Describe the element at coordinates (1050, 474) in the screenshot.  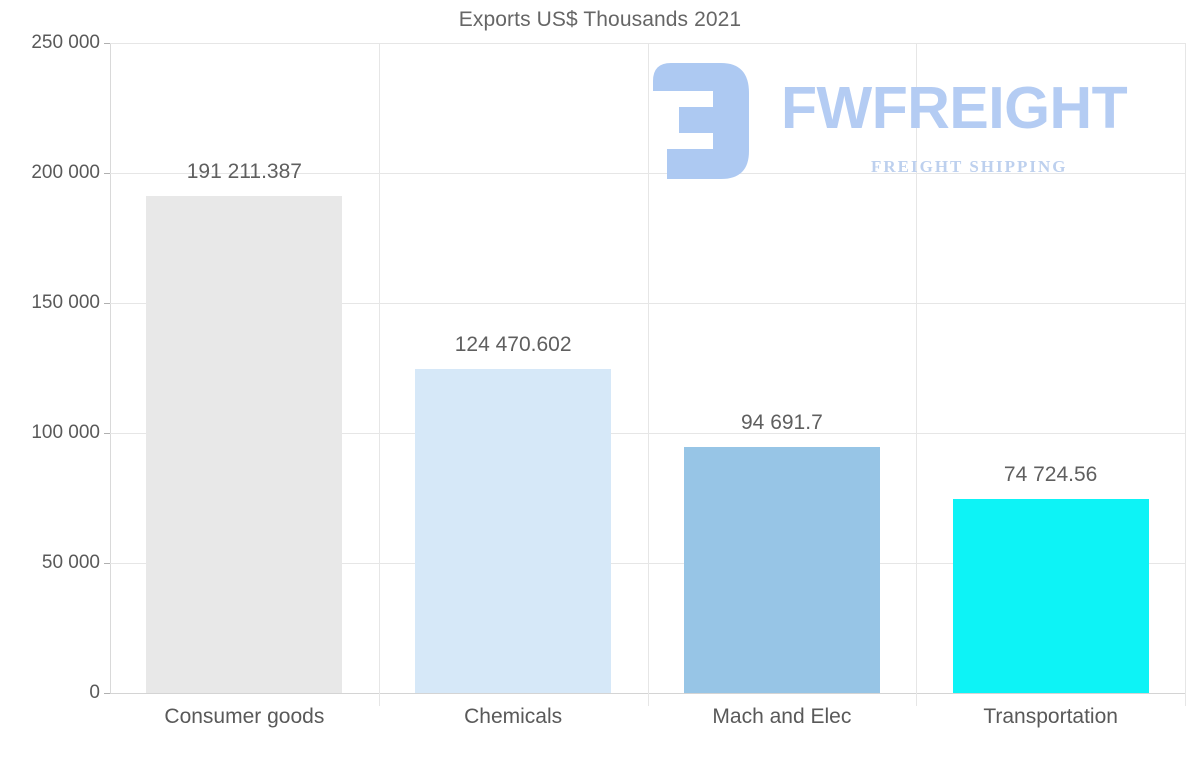
I see `bar-value-label: 74 724.56` at that location.